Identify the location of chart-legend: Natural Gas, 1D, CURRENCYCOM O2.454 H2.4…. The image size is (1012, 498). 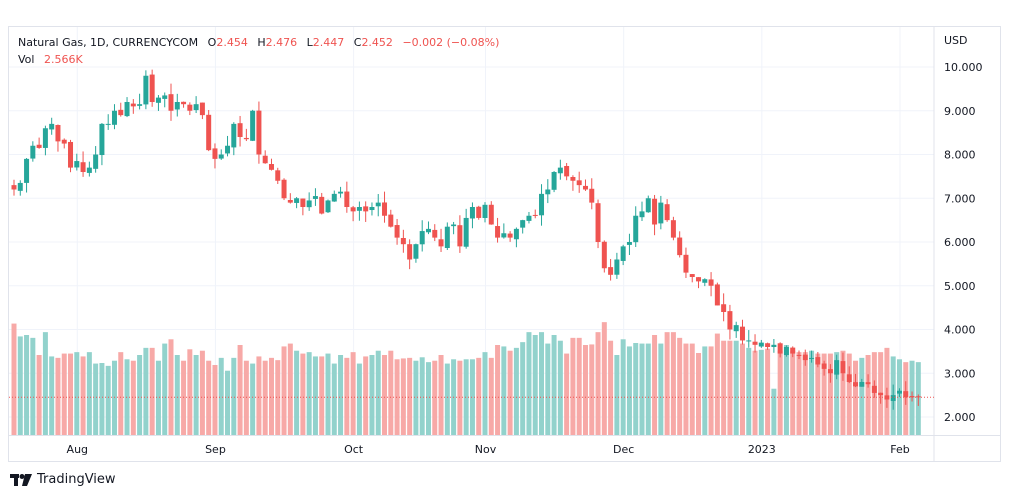
(258, 51).